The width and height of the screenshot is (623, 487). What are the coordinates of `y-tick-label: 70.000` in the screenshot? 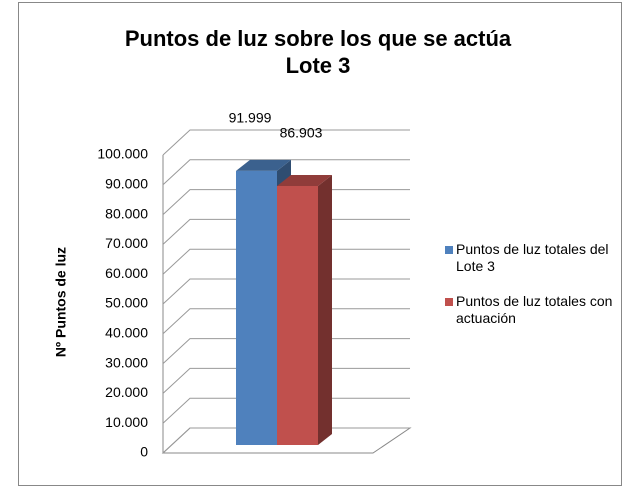 It's located at (126, 243).